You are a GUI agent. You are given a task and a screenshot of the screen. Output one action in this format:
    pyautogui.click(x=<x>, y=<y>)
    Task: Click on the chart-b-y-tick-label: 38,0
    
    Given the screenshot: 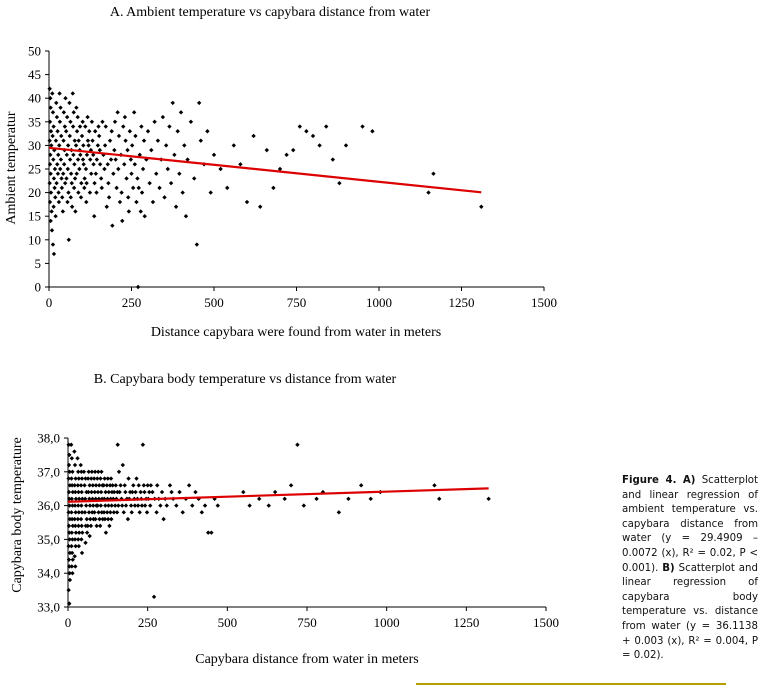 What is the action you would take?
    pyautogui.click(x=48, y=438)
    